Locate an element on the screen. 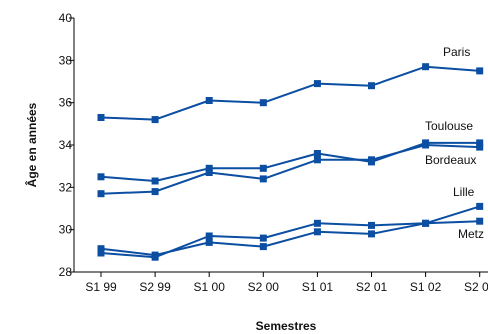 This screenshot has height=334, width=488. series-labels: Paris Toulouse Bordeaux Lille Metz is located at coordinates (454, 143).